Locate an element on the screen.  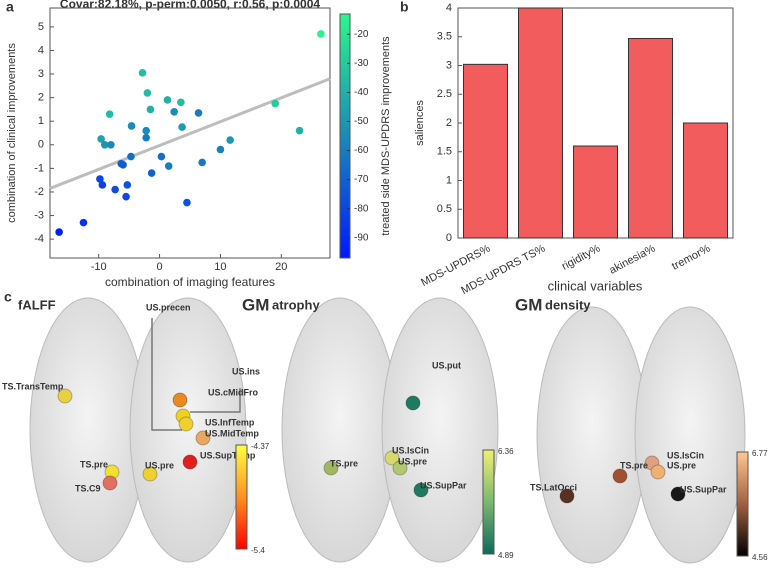
x-axis-label: clinical variables is located at coordinates (595, 285).